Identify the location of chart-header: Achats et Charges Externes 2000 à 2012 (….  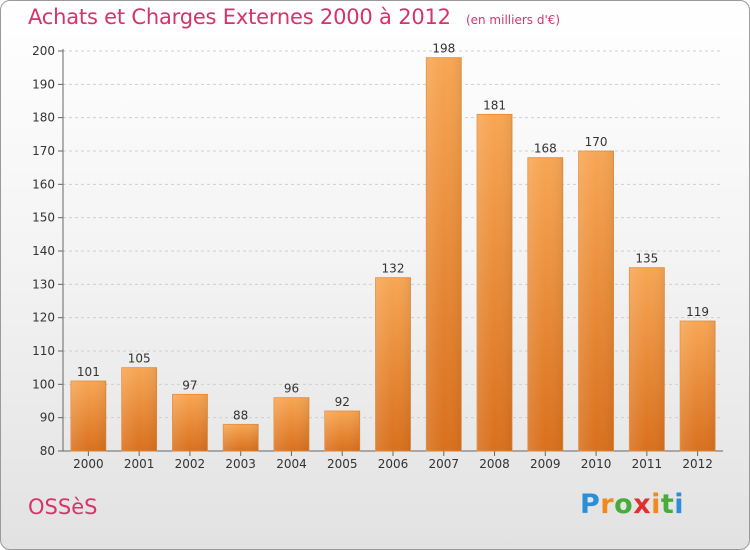
(294, 17).